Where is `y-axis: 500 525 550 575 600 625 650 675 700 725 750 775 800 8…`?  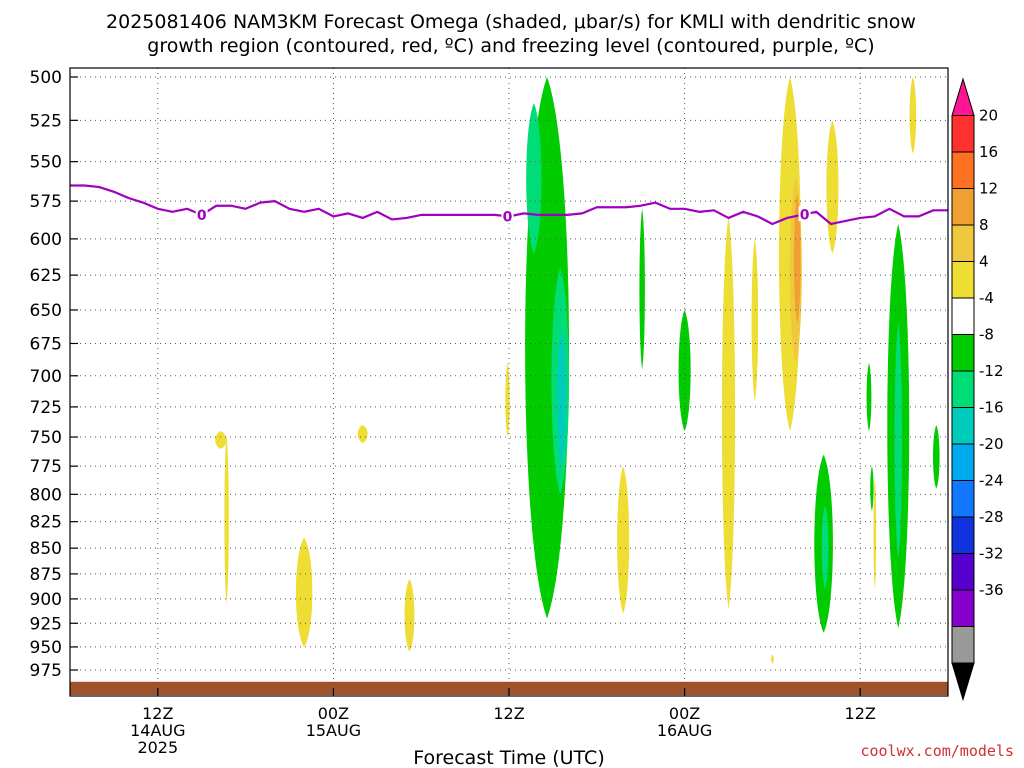
y-axis: 500 525 550 575 600 625 650 675 700 725 750 775 800 8… is located at coordinates (54, 374).